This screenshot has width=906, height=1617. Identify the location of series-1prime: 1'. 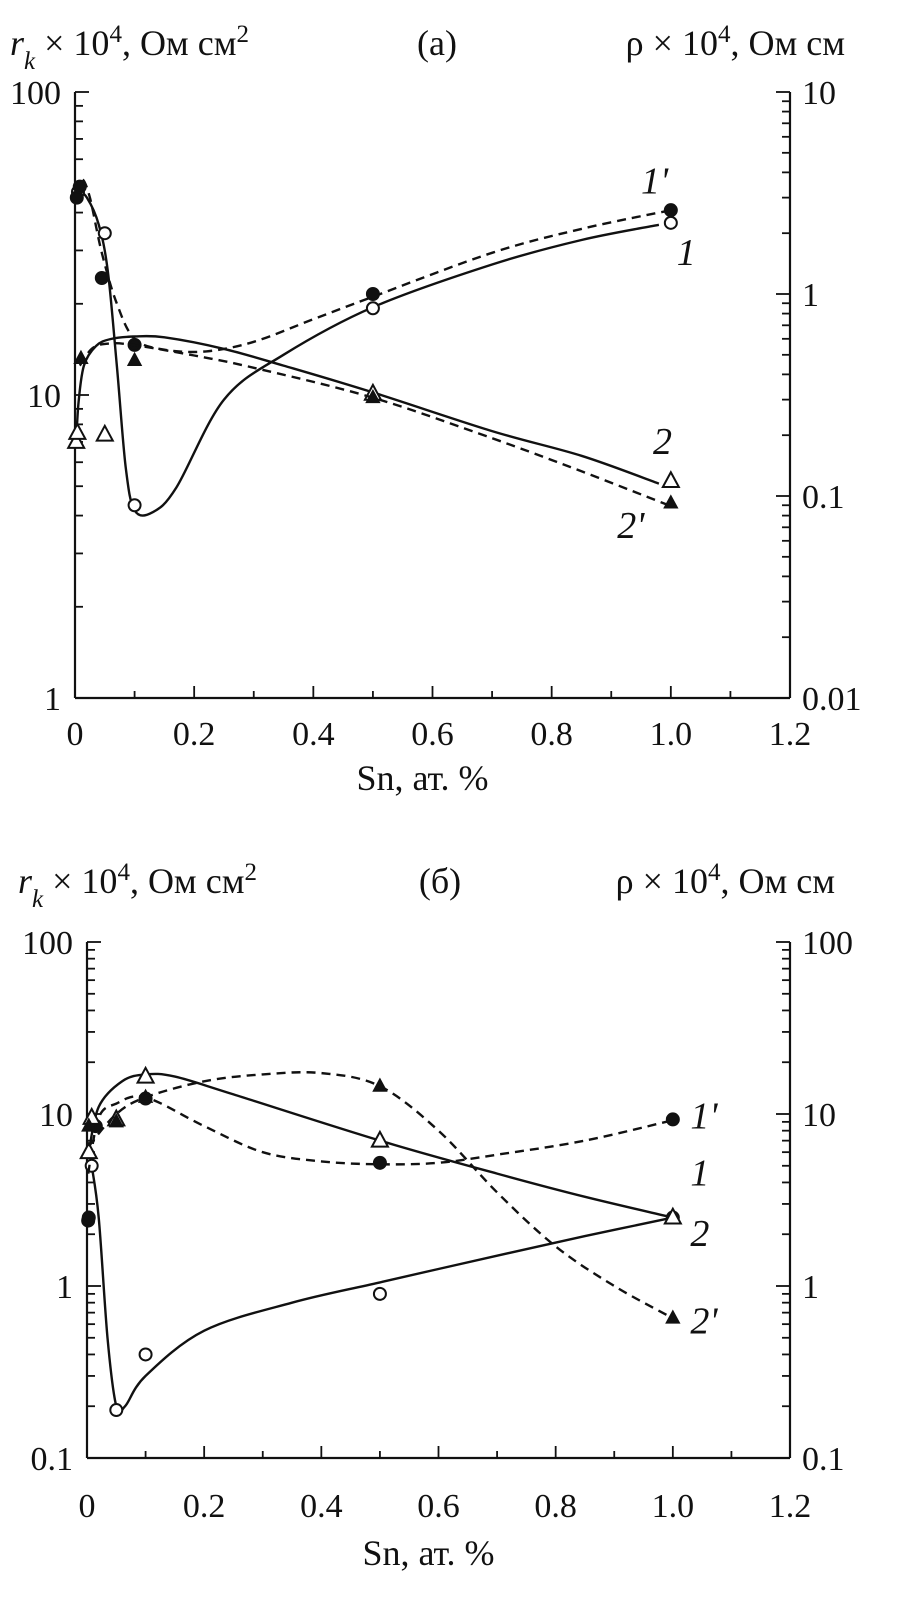
(373, 257).